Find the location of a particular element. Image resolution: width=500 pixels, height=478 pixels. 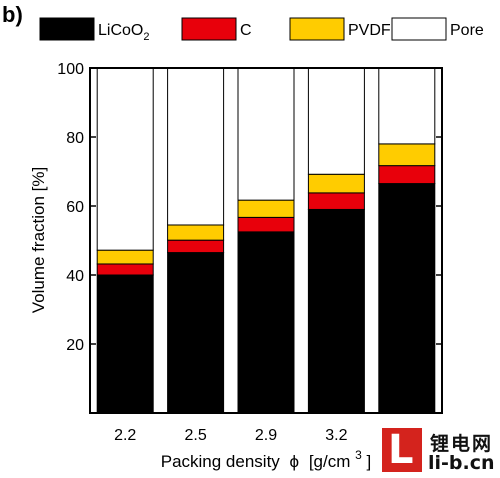

legend-label-c: C is located at coordinates (246, 30).